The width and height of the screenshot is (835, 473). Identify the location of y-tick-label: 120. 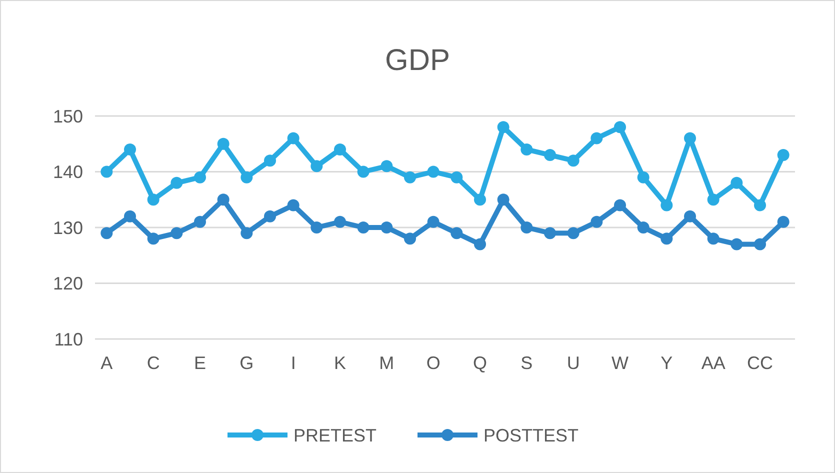
(67, 284).